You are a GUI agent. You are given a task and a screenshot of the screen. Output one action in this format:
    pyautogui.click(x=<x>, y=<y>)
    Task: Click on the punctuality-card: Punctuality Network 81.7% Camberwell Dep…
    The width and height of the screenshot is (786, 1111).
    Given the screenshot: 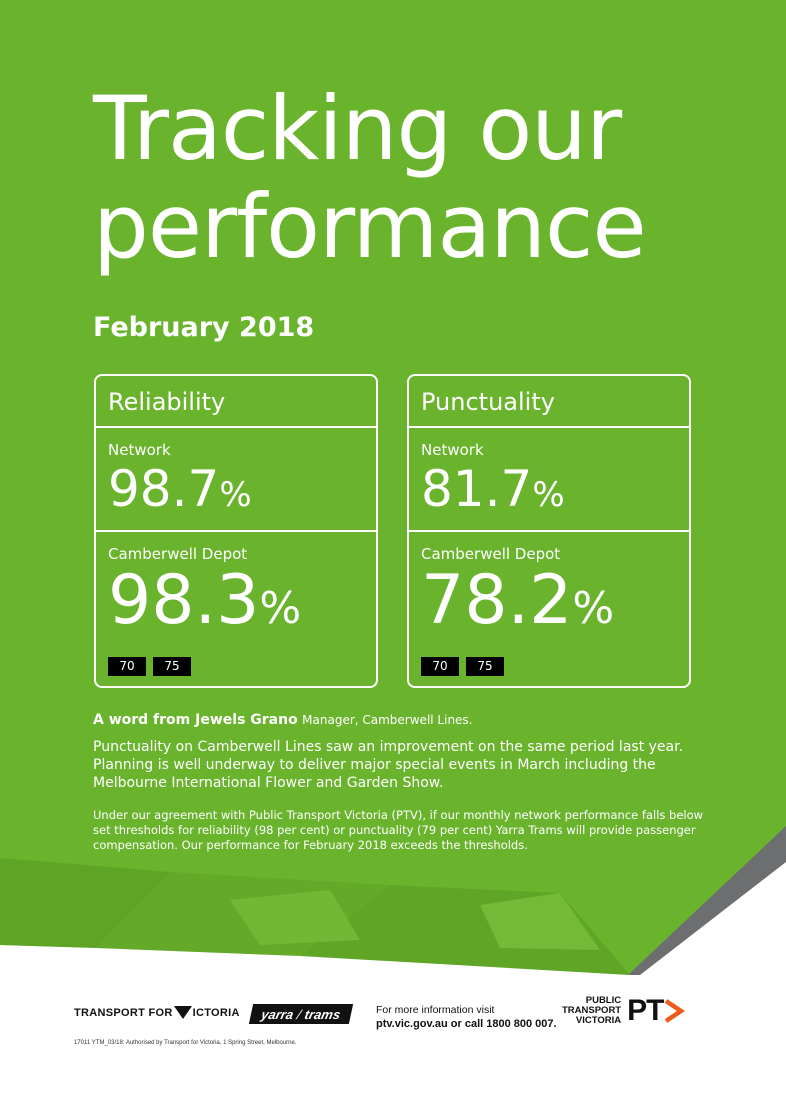 What is the action you would take?
    pyautogui.click(x=549, y=531)
    